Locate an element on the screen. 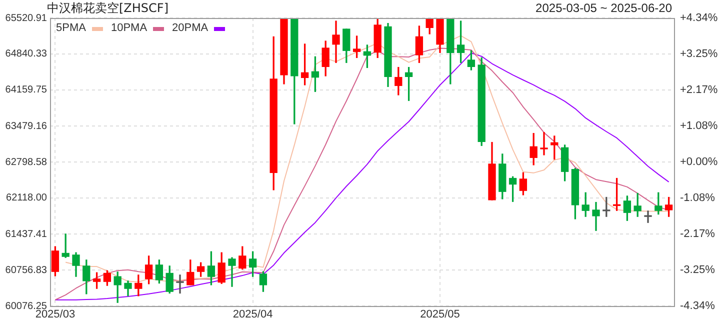 This screenshot has width=720, height=320. legend-label: 20PMA is located at coordinates (190, 28).